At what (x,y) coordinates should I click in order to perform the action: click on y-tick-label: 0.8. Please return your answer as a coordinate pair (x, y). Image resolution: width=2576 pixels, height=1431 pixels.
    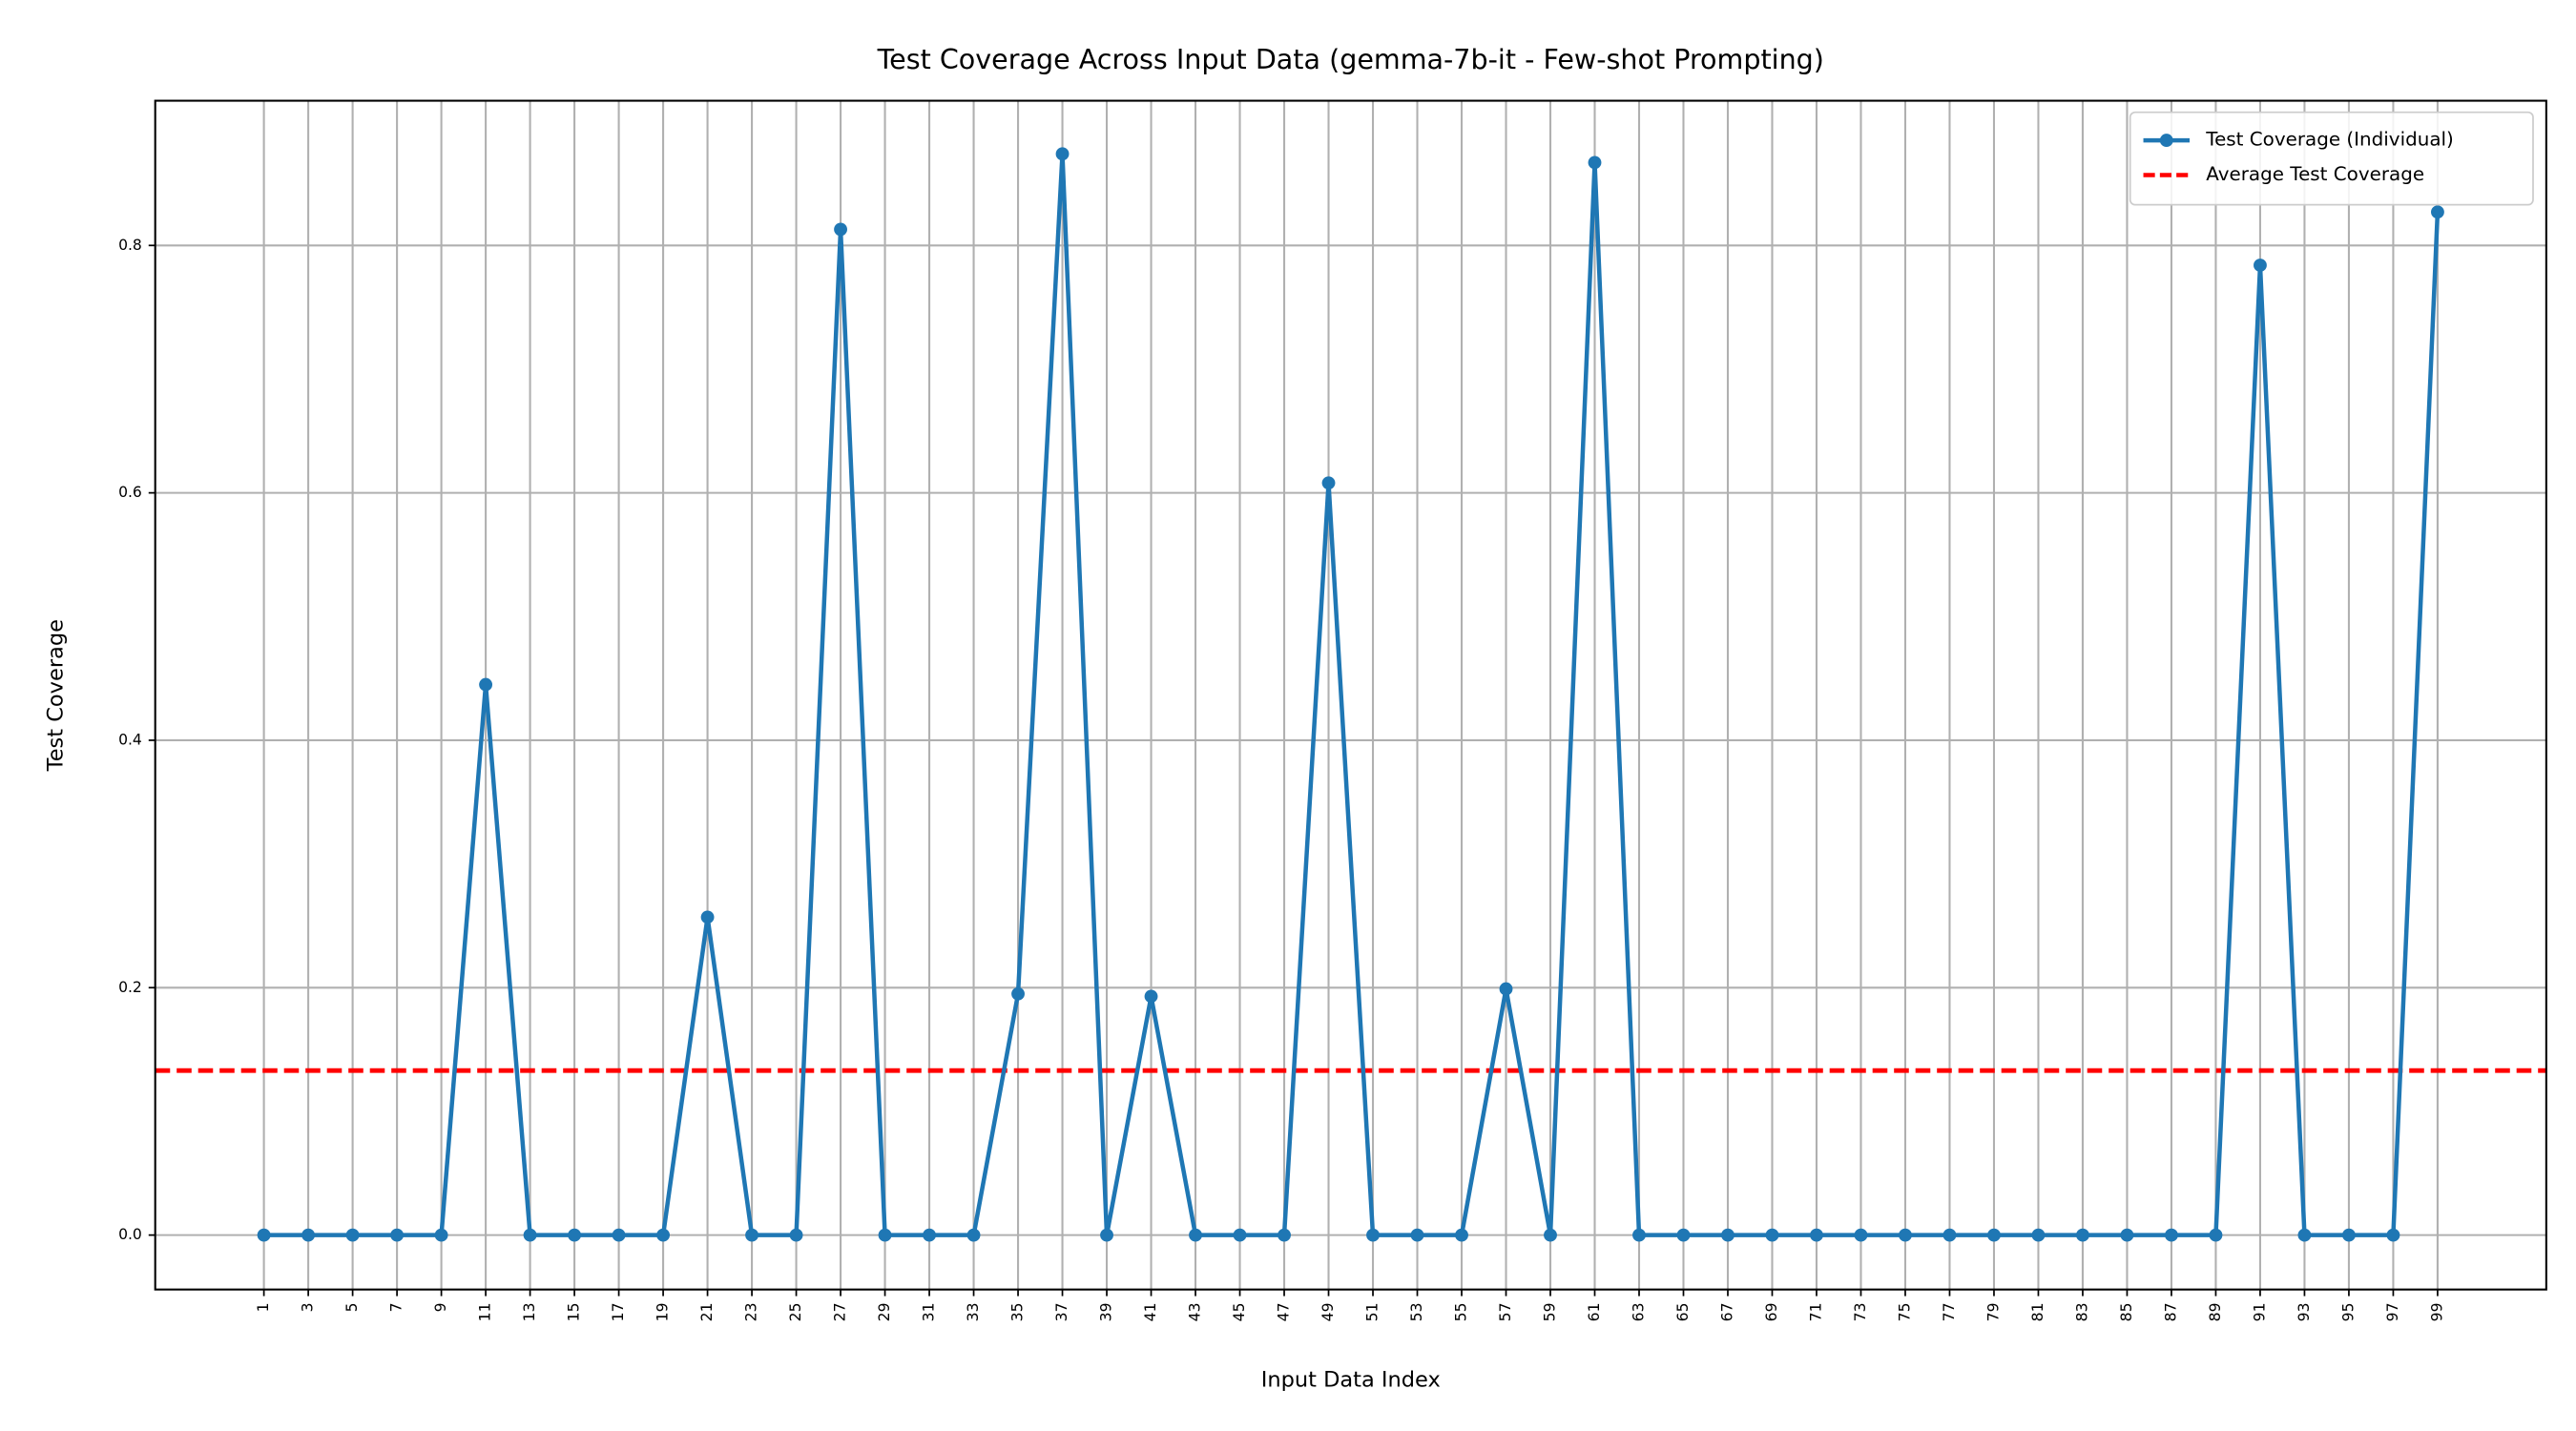
    Looking at the image, I should click on (130, 245).